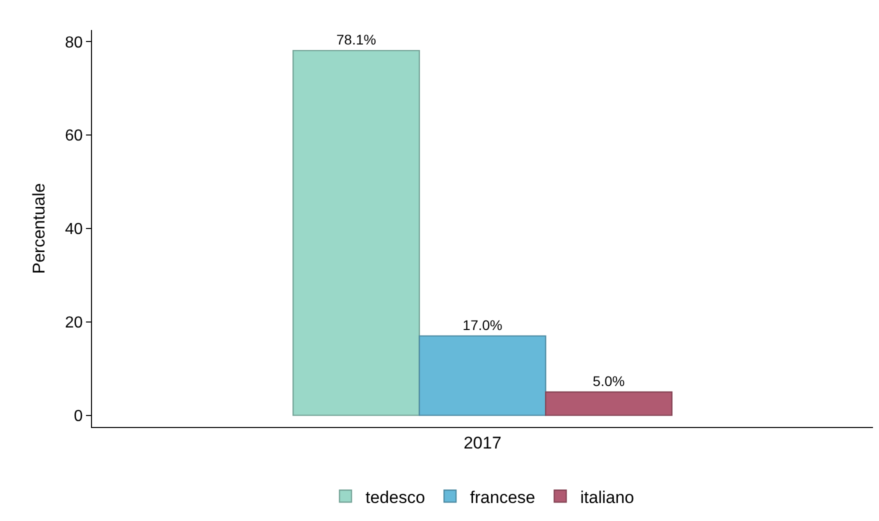 This screenshot has height=521, width=879. What do you see at coordinates (74, 136) in the screenshot?
I see `y-tick-label: 60` at bounding box center [74, 136].